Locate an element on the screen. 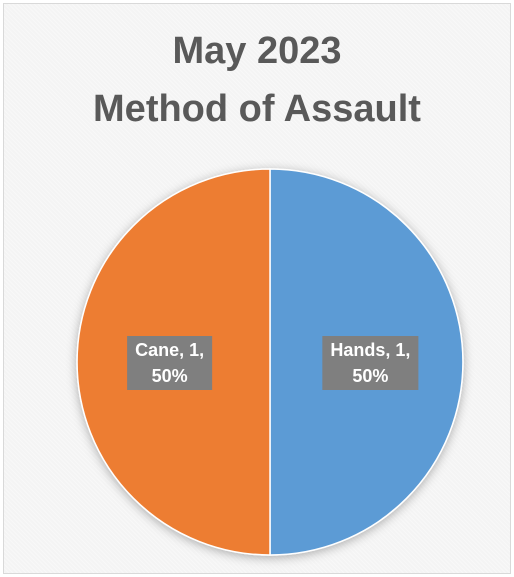 The width and height of the screenshot is (514, 577). chart-title-line-2: Method of Assault is located at coordinates (257, 109).